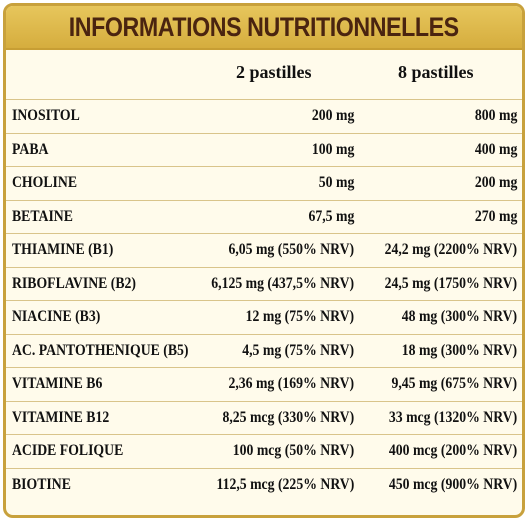  Describe the element at coordinates (331, 216) in the screenshot. I see `value-2-pastilles: 67,5 mg` at that location.